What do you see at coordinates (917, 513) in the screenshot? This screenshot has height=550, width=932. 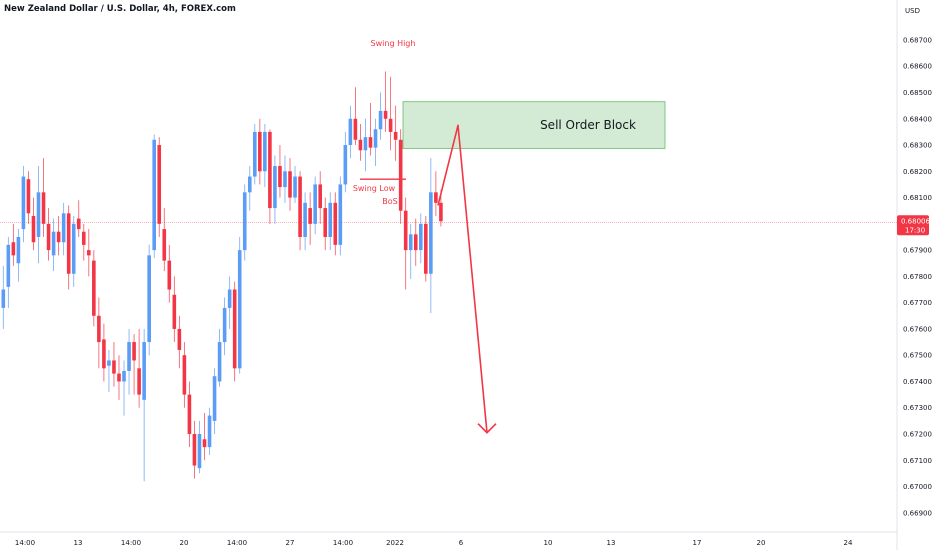 I see `price-tick-label: 0.66900` at bounding box center [917, 513].